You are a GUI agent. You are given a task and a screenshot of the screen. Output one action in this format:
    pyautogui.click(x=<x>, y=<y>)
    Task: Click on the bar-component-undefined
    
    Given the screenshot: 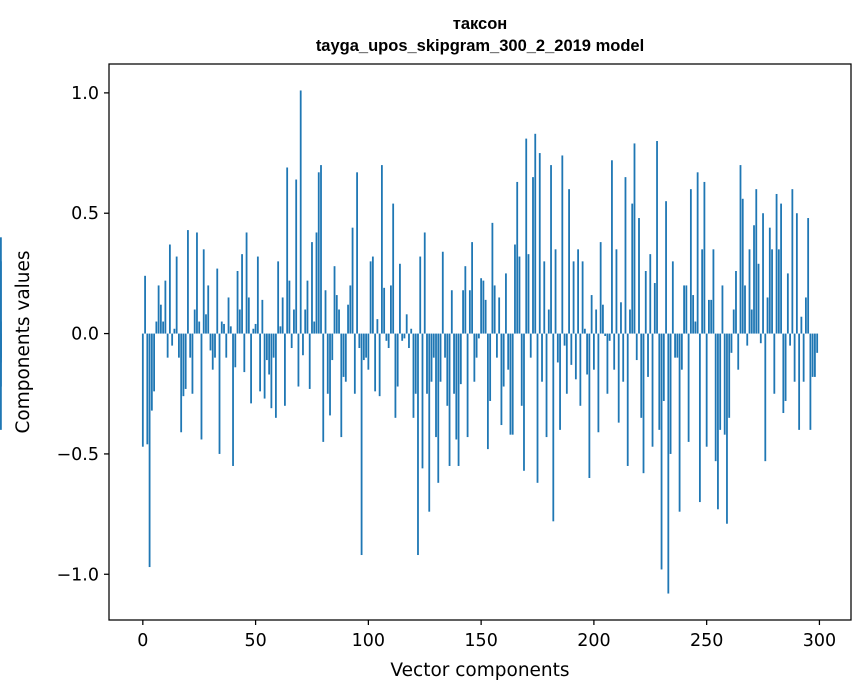 What is the action you would take?
    pyautogui.click(x=1, y=360)
    